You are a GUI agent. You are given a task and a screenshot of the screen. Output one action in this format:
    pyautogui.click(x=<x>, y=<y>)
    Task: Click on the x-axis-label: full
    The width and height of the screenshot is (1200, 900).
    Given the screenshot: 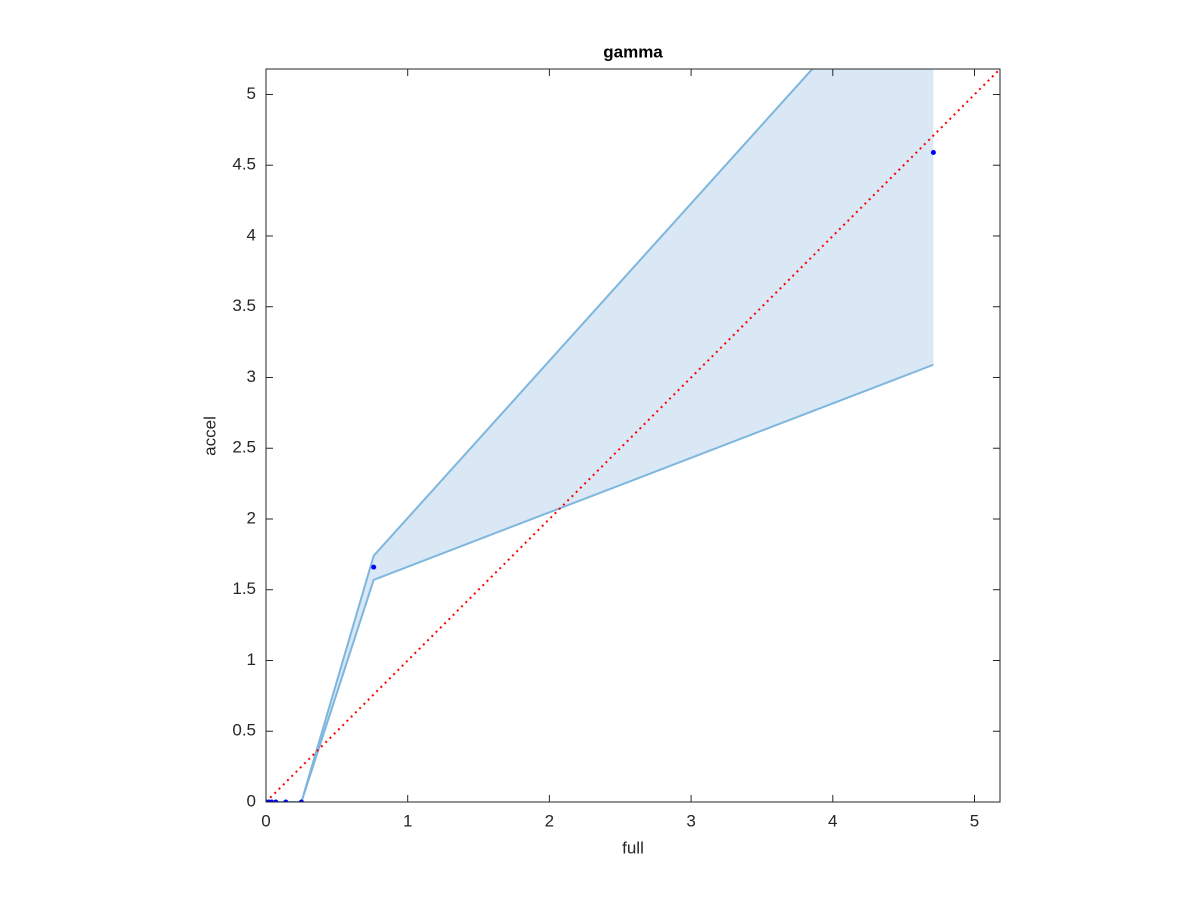 What is the action you would take?
    pyautogui.click(x=633, y=847)
    